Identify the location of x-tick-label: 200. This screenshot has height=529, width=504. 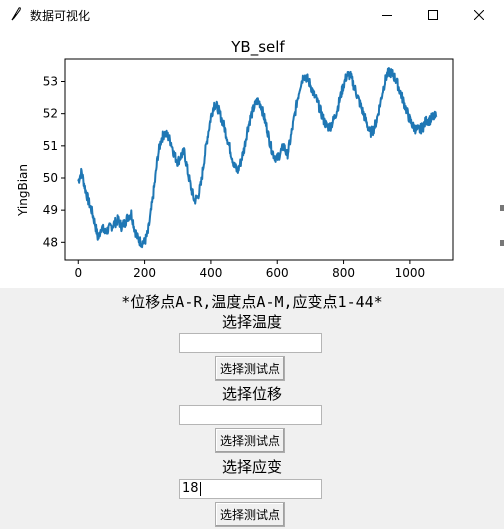
(144, 273).